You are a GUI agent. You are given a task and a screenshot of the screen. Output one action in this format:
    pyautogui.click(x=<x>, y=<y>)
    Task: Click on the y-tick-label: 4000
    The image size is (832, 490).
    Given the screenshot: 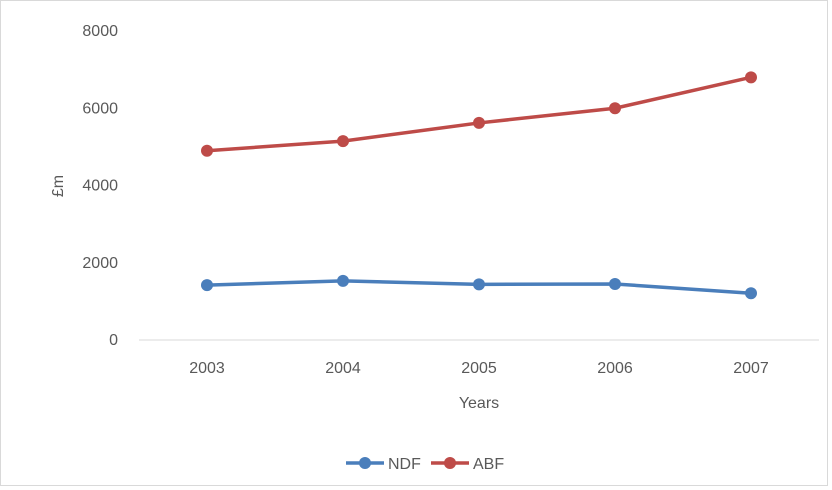 What is the action you would take?
    pyautogui.click(x=100, y=186)
    